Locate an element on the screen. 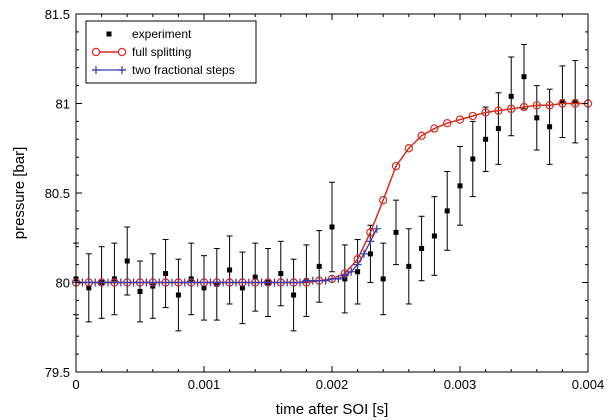 The height and width of the screenshot is (420, 616). x-tick-label: 0.004 is located at coordinates (588, 384).